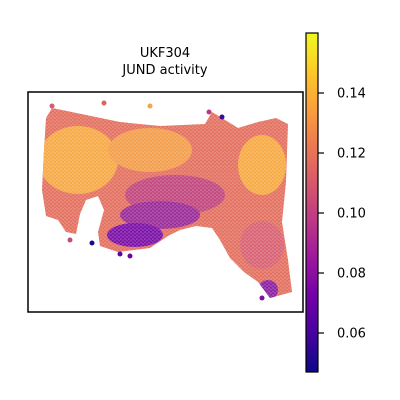  What do you see at coordinates (351, 274) in the screenshot?
I see `colorbar-tick-label: 0.08` at bounding box center [351, 274].